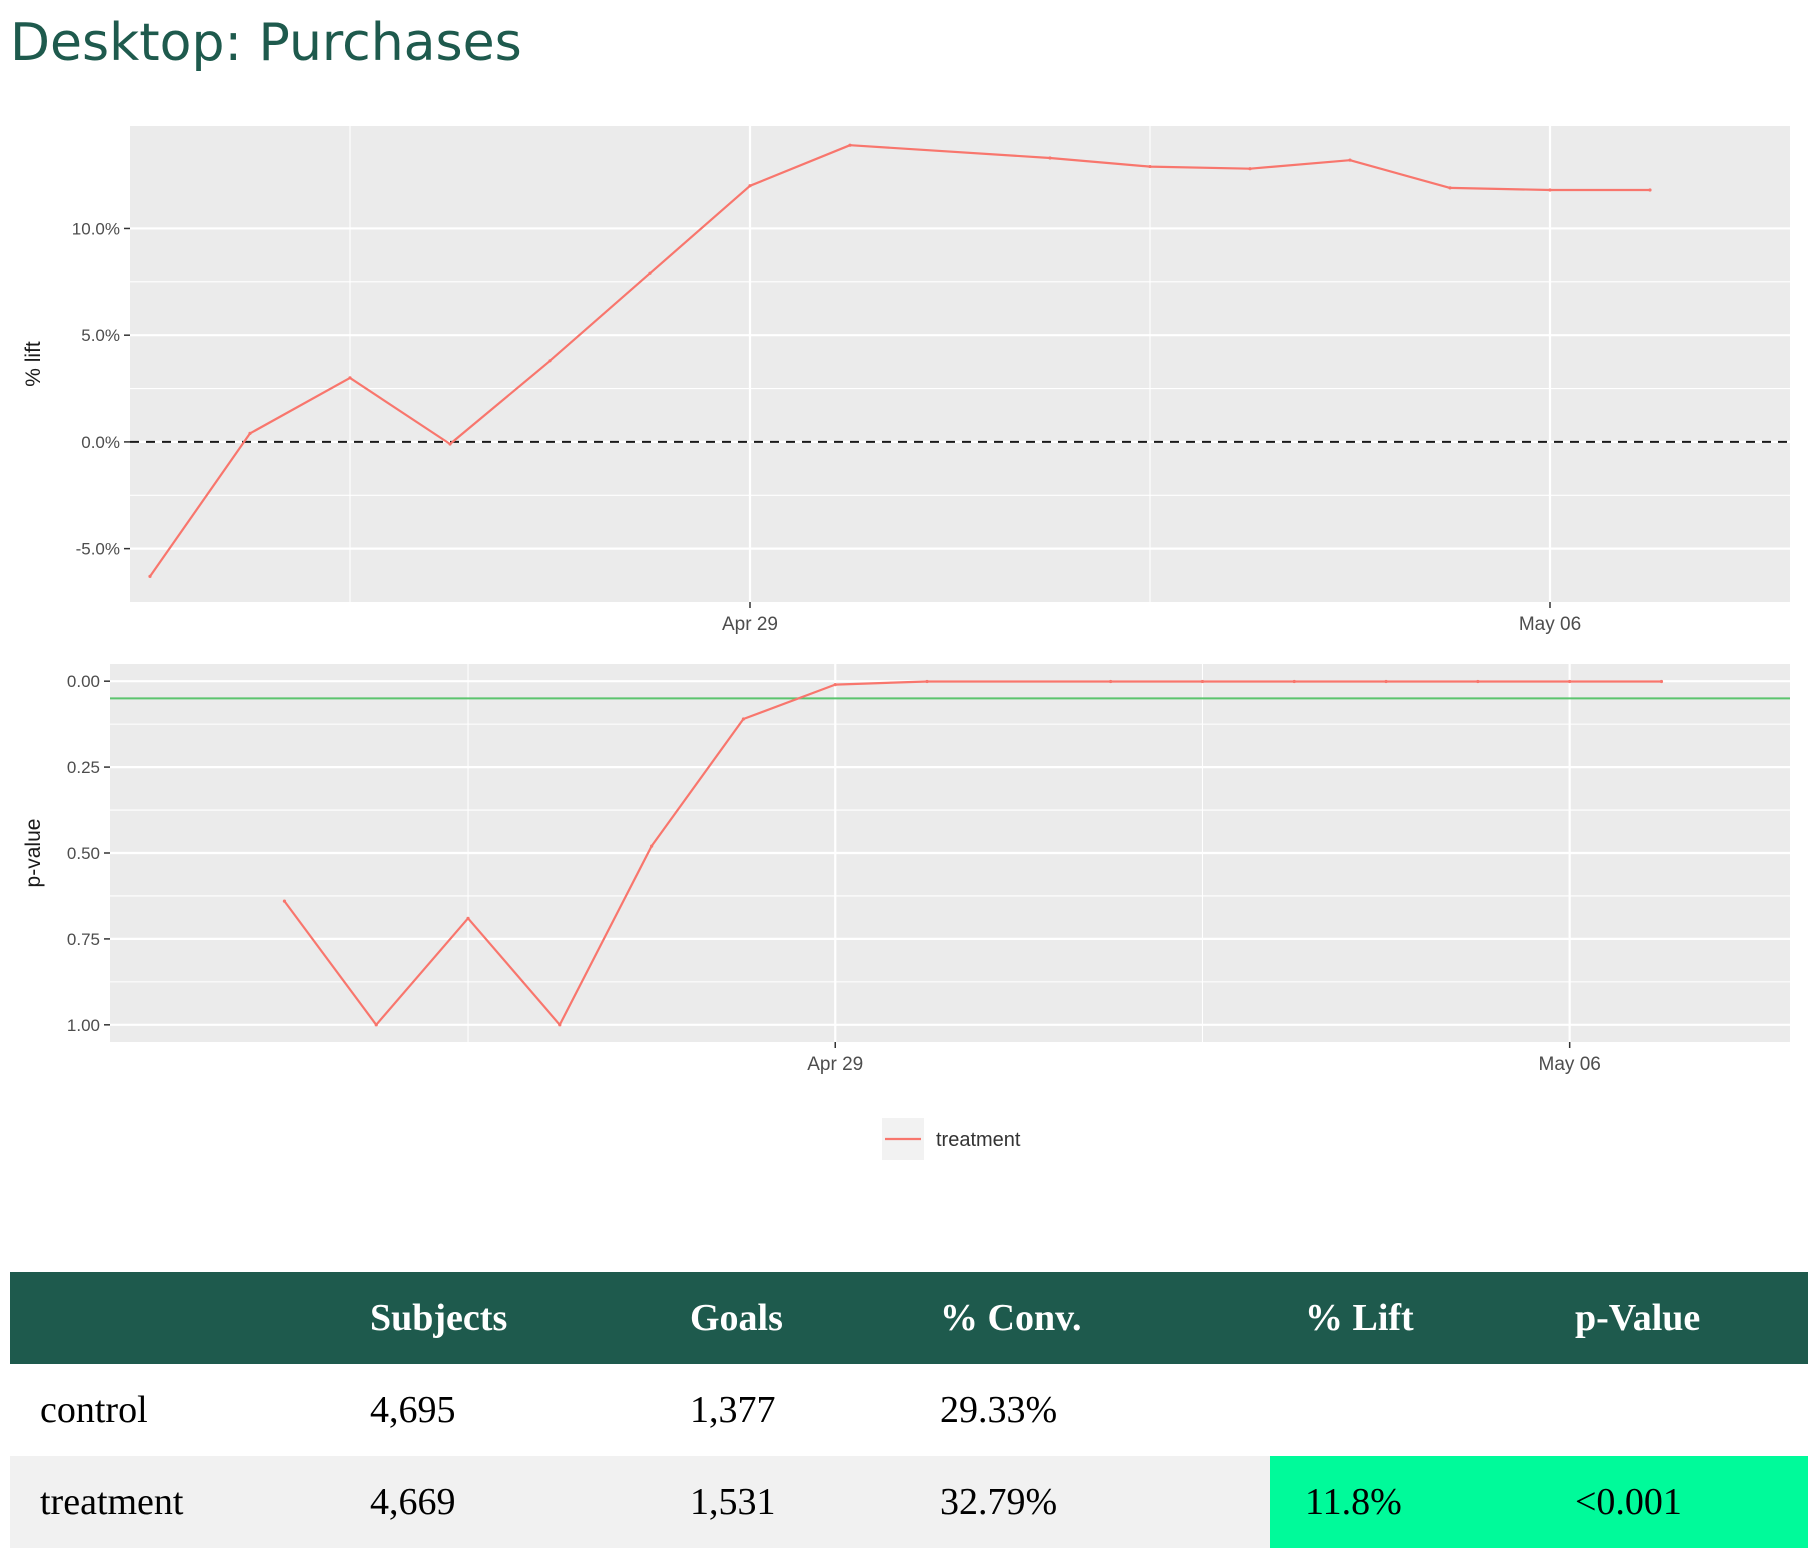  Describe the element at coordinates (999, 1410) in the screenshot. I see `table-cell-conv: 29.33%` at that location.